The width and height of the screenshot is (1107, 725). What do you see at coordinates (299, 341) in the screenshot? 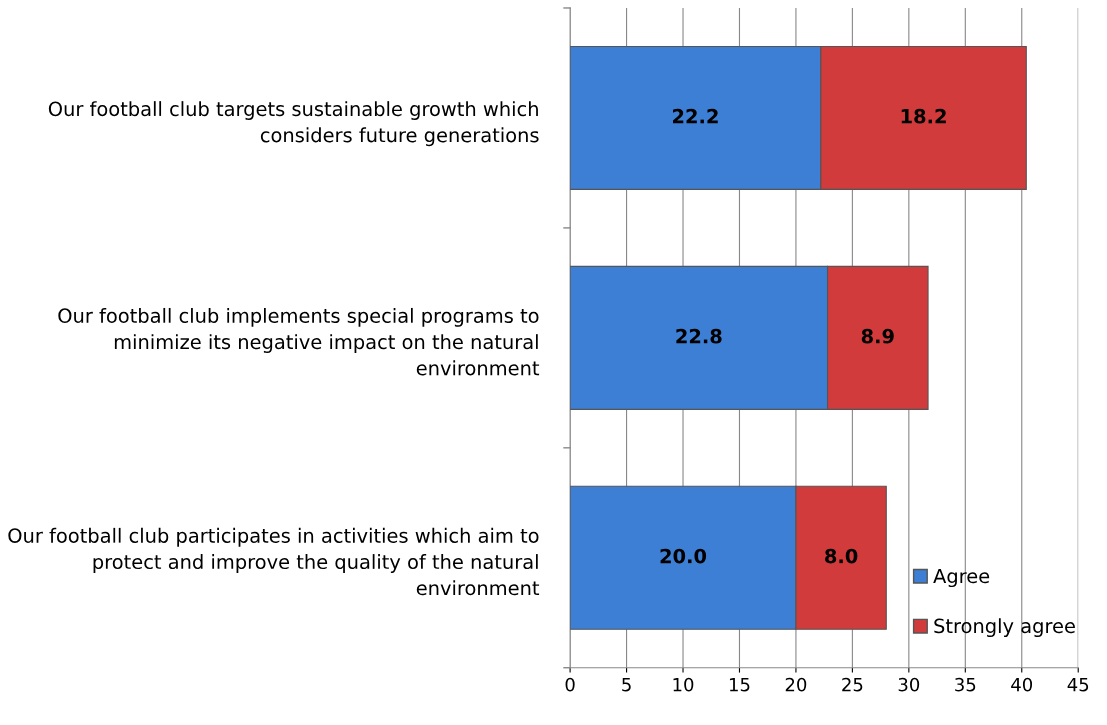
I see `y-tick-label: Our football club implements special programs to minimize its negative impact on the natural environment` at bounding box center [299, 341].